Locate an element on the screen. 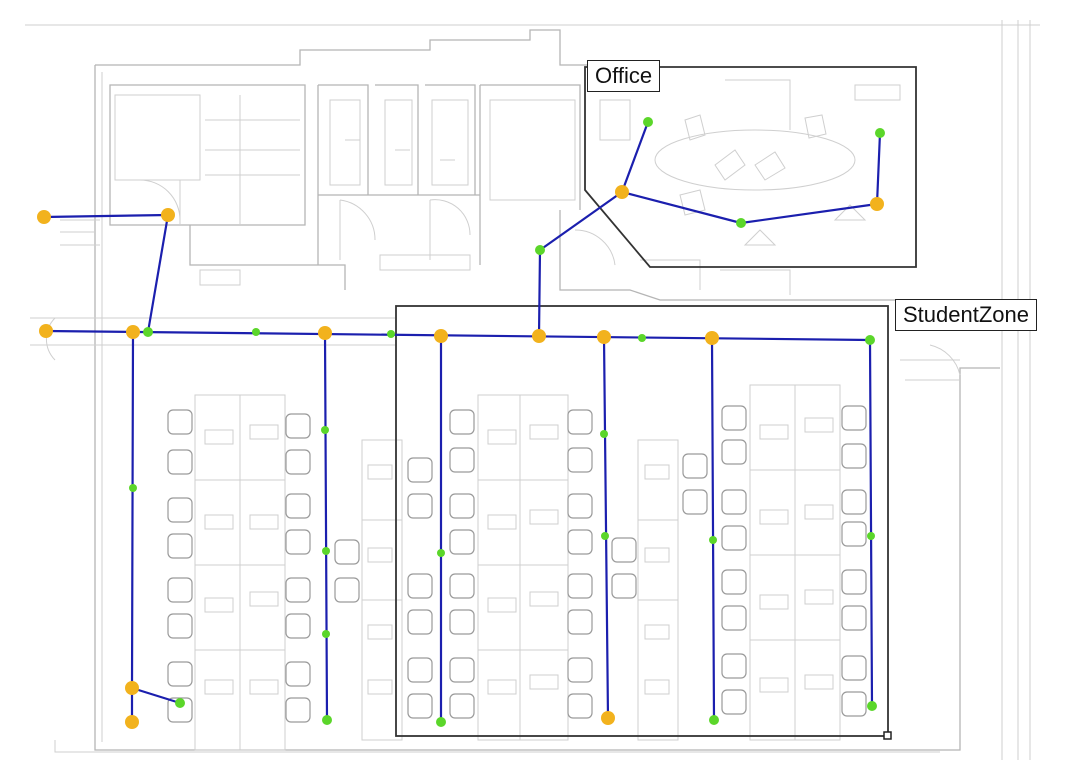  student-zone-resize-handle is located at coordinates (887, 735).